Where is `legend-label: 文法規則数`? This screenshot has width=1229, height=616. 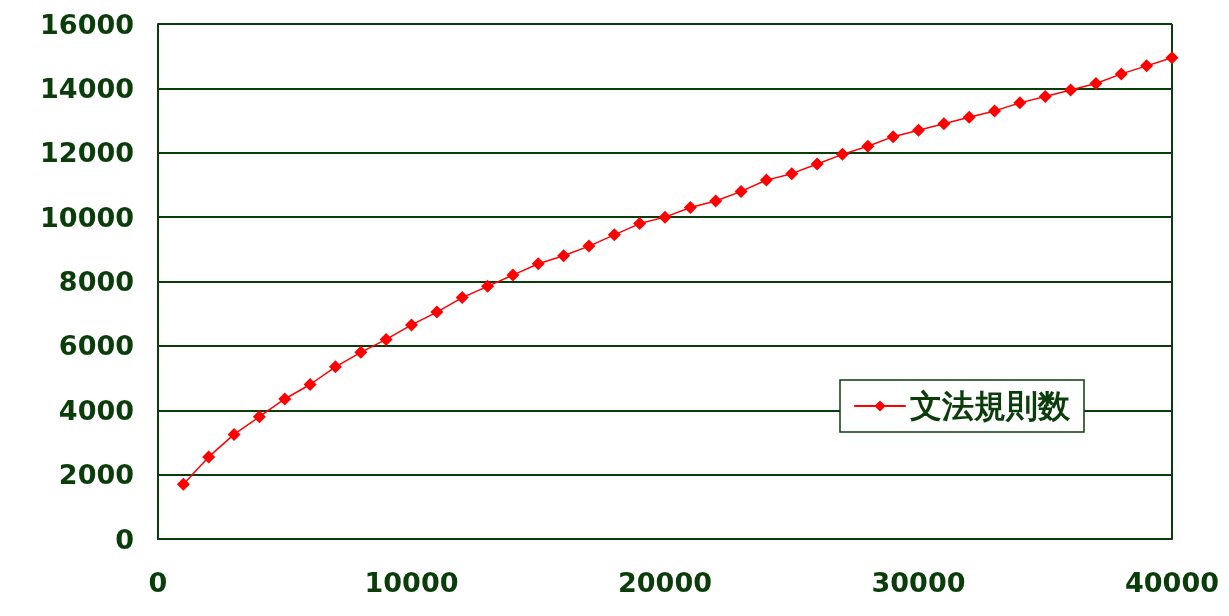
legend-label: 文法規則数 is located at coordinates (990, 406).